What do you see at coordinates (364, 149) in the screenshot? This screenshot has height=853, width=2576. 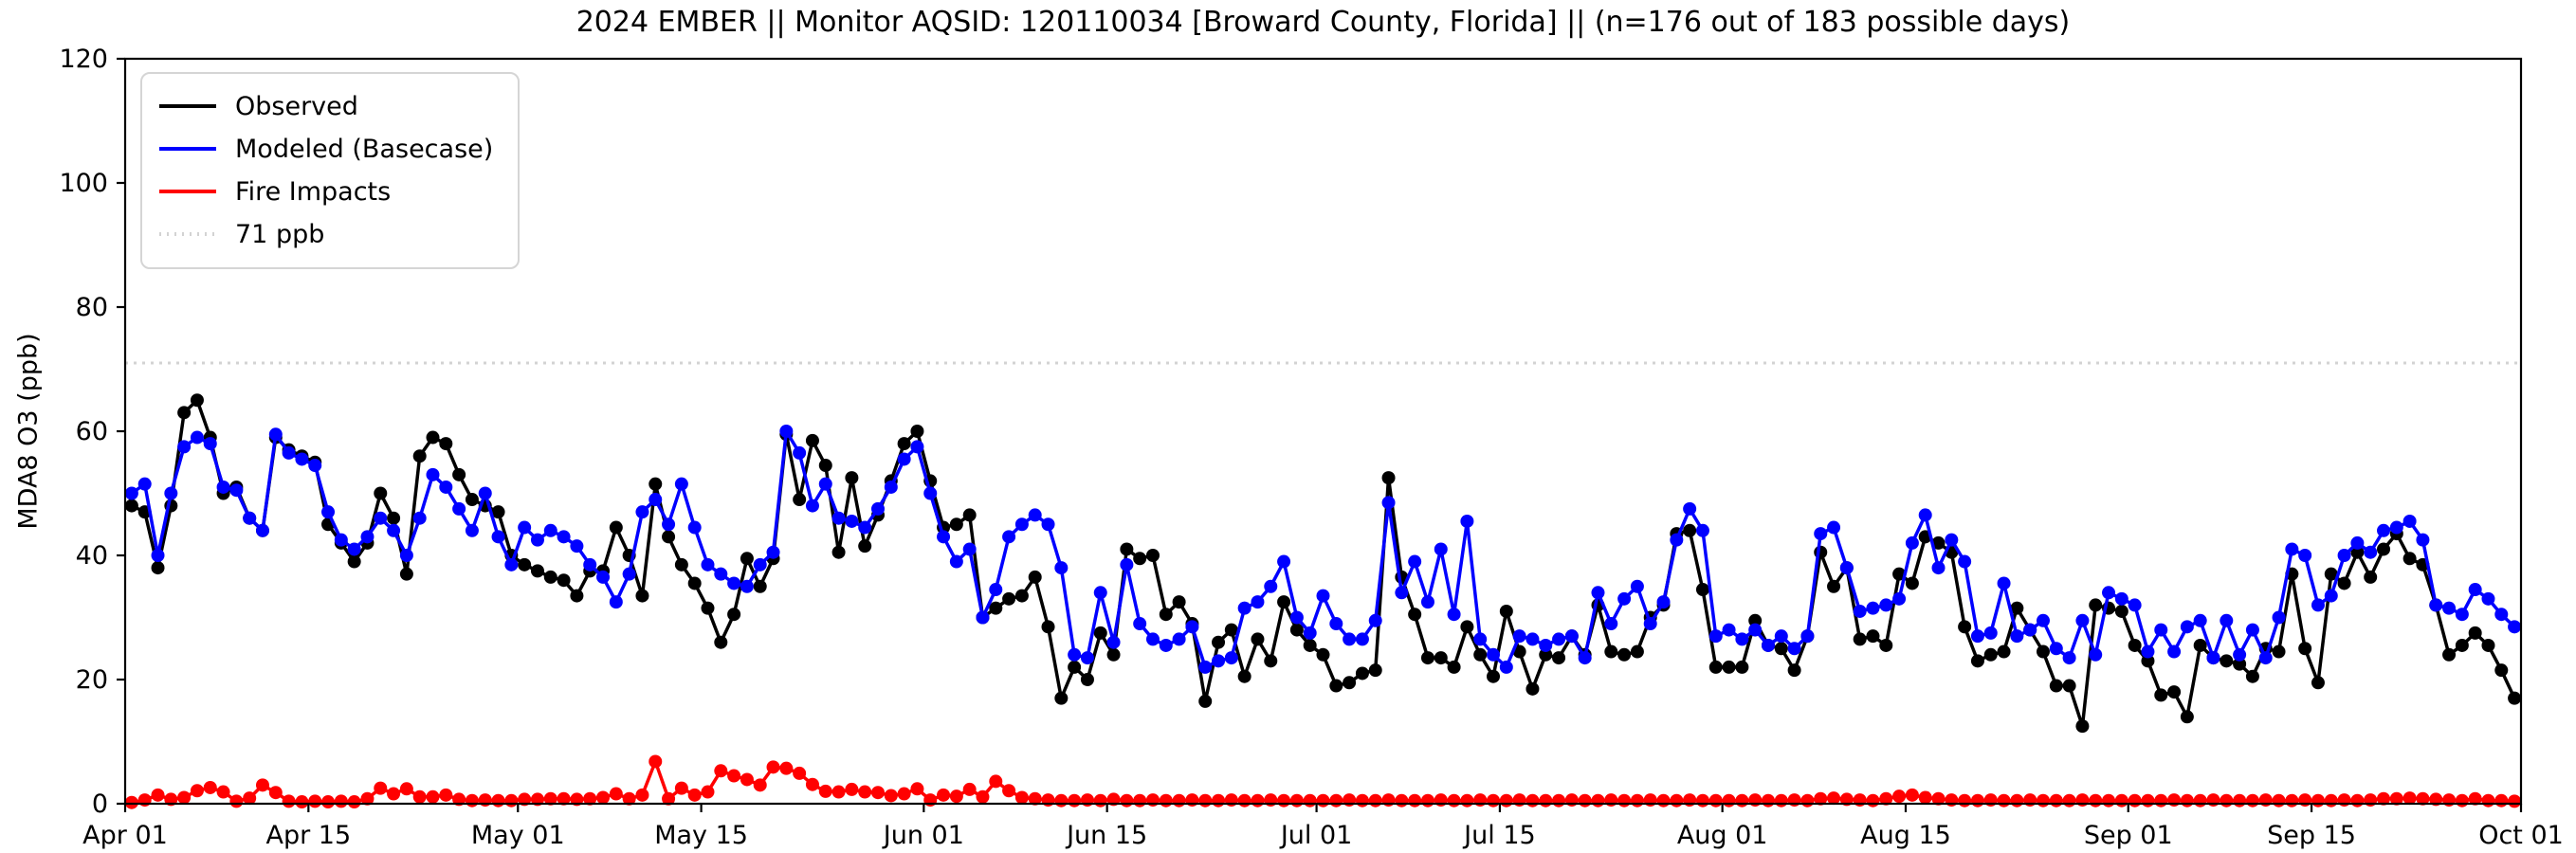 I see `legend-label: Modeled (Basecase)` at bounding box center [364, 149].